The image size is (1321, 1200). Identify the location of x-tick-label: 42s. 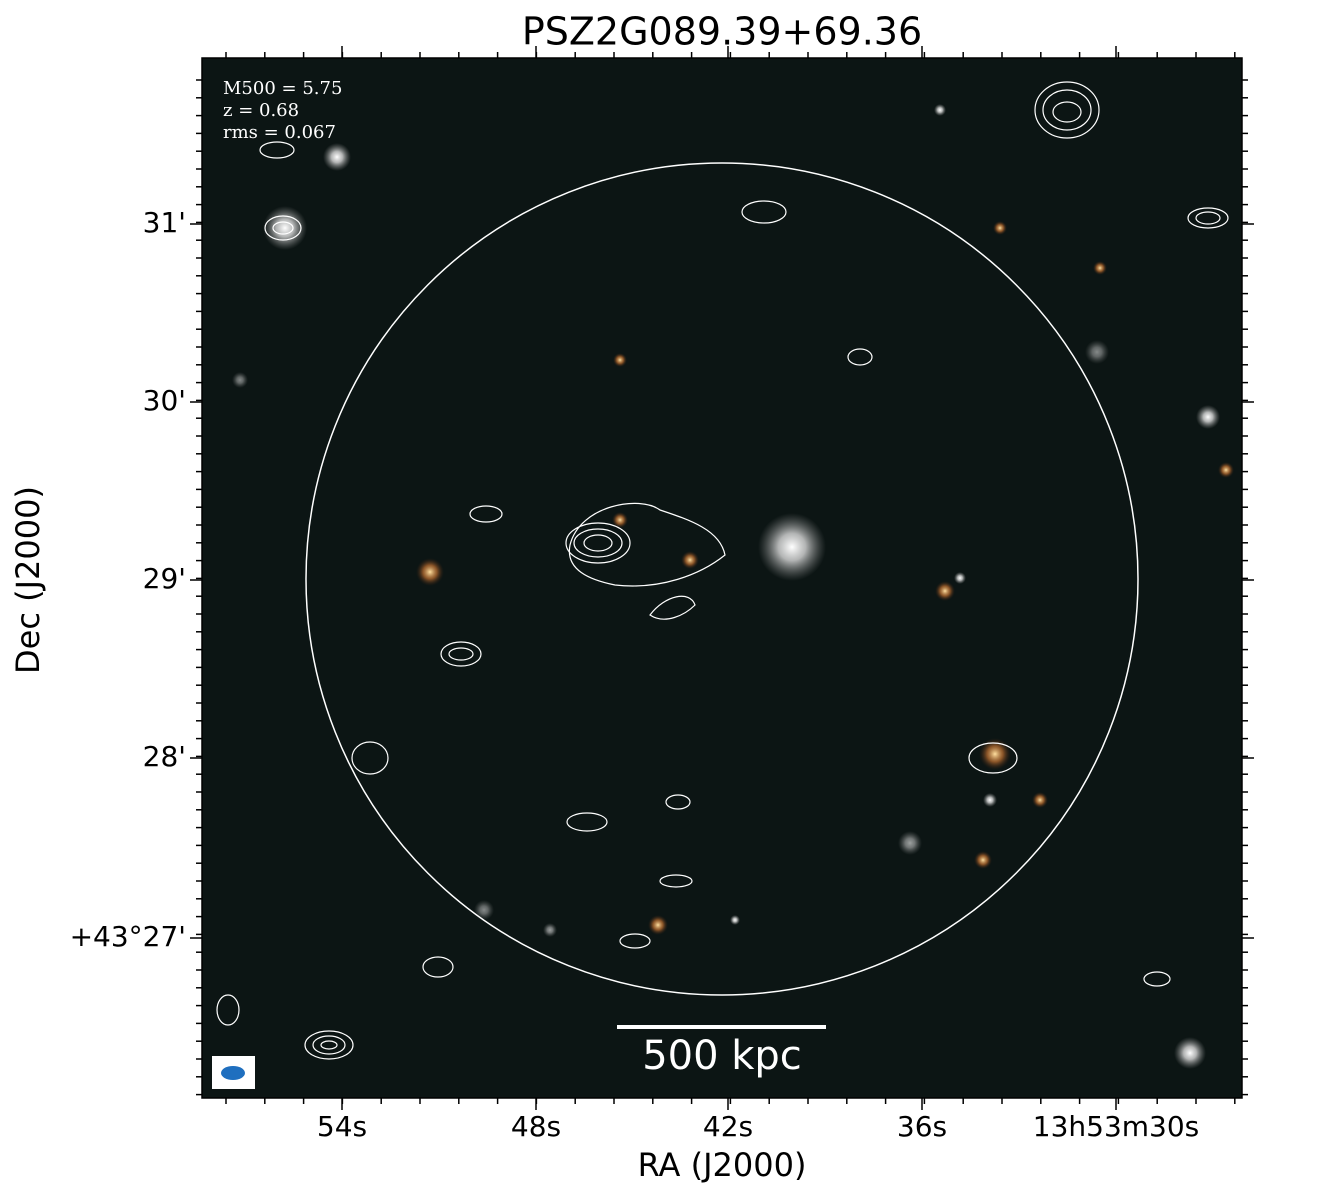
(728, 1126).